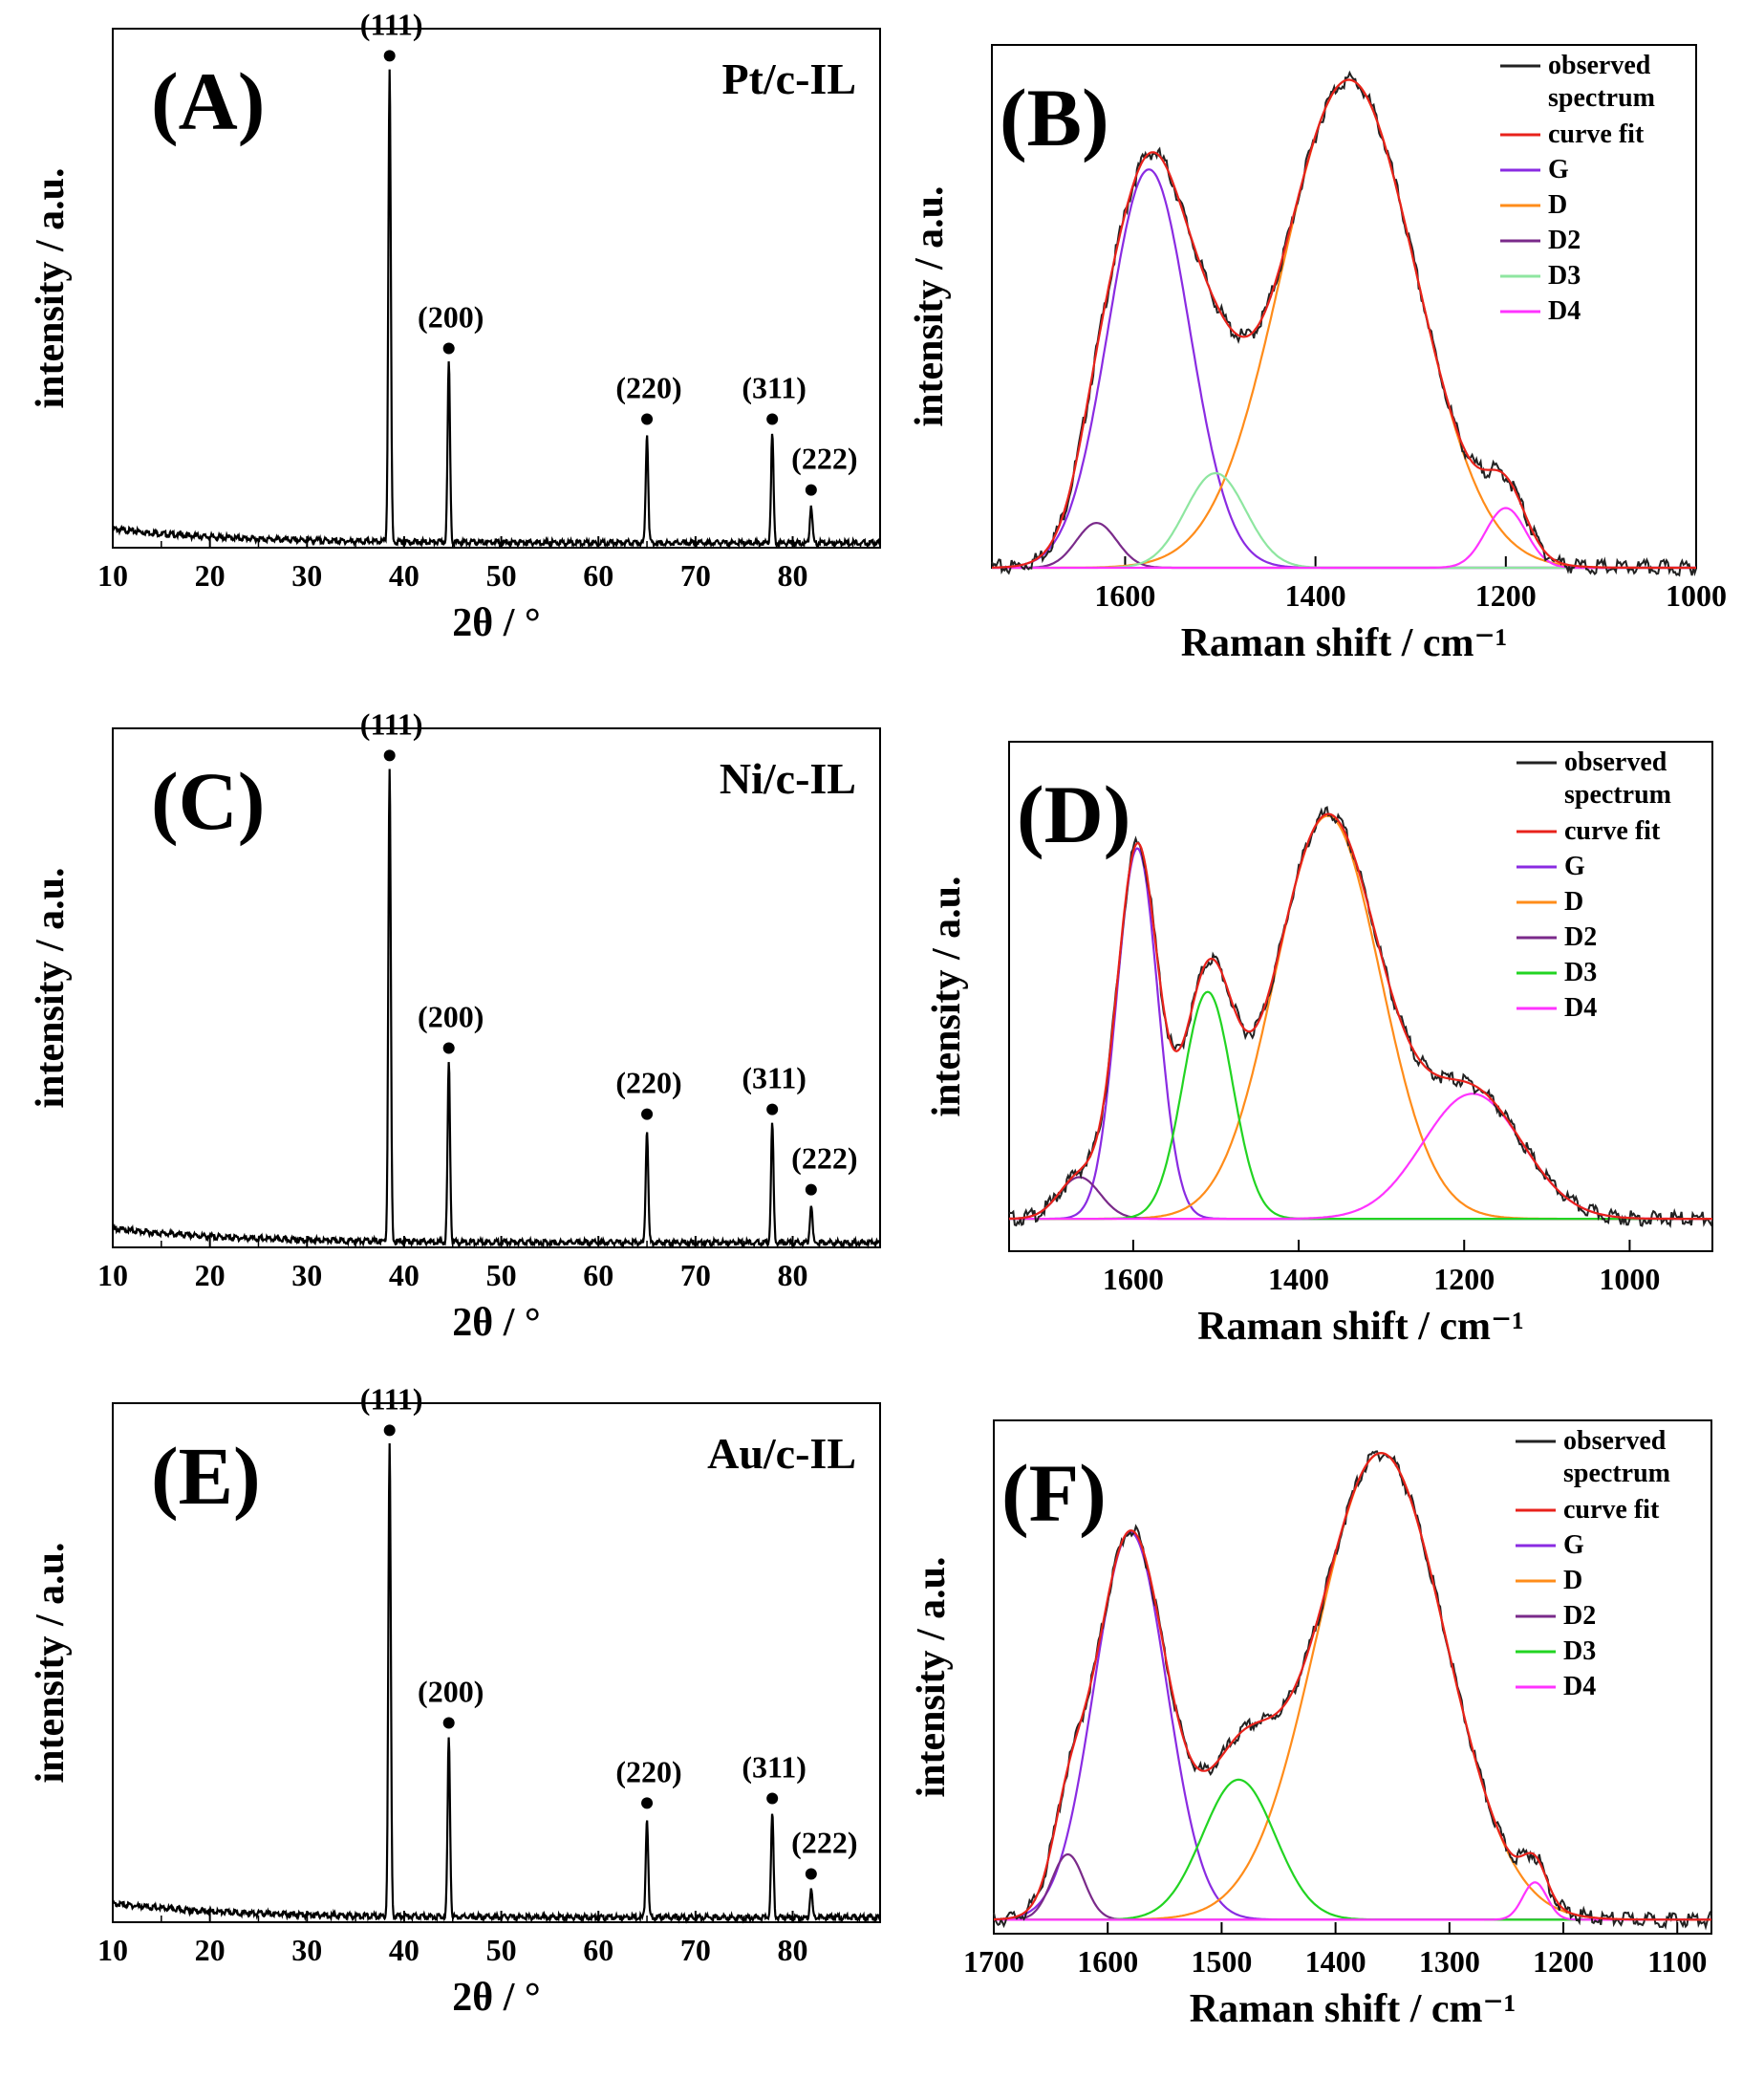 The image size is (1764, 2100). I want to click on diffraction-pattern, so click(496, 309).